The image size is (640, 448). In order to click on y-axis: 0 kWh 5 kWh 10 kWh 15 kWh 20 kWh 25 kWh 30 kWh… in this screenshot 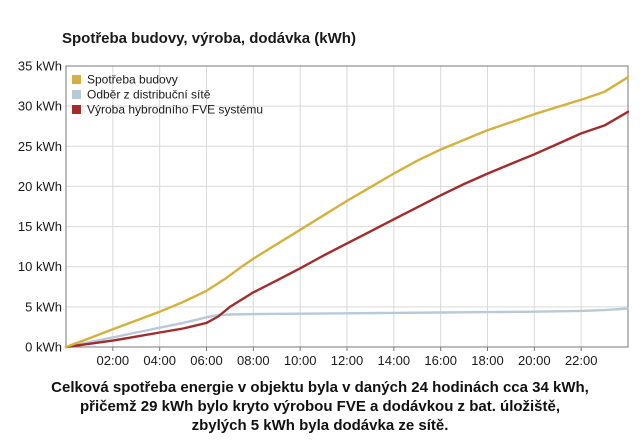, I will do `click(40, 207)`.